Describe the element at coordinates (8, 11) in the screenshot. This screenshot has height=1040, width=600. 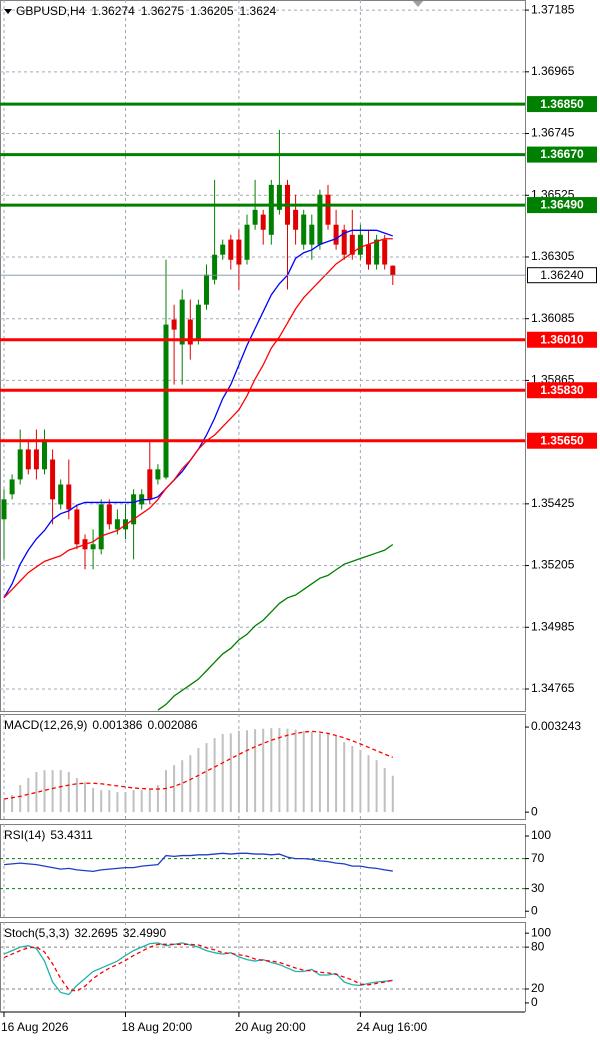
I see `menu-arrow` at that location.